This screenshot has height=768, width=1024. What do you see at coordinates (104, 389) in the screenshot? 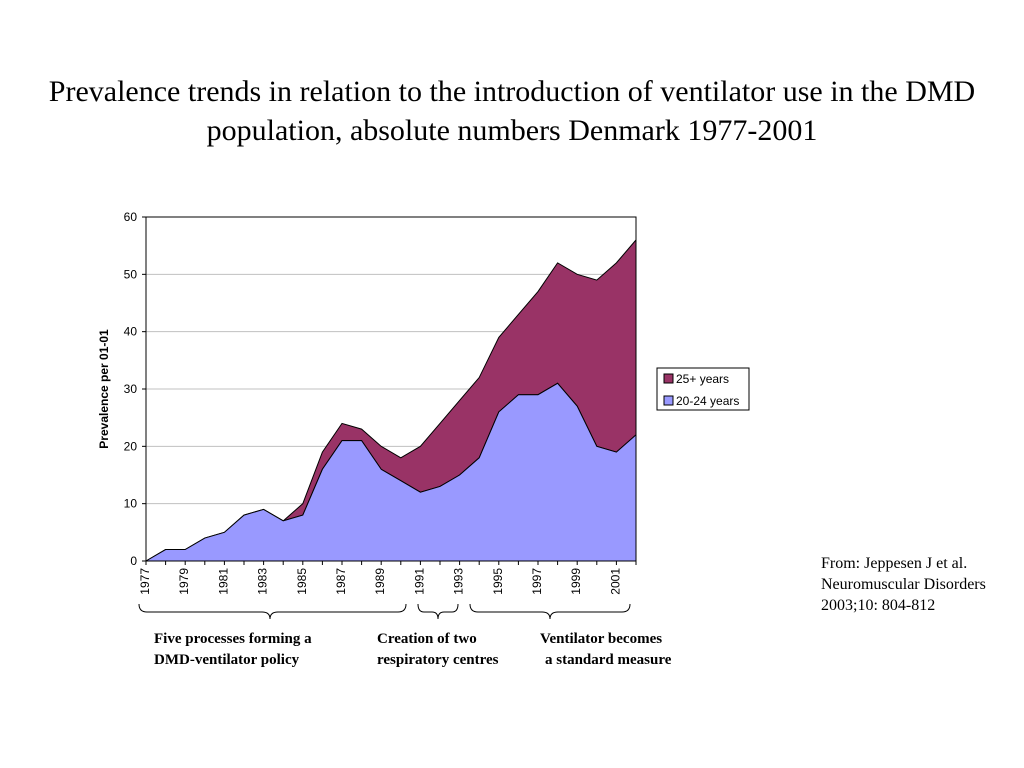
I see `y-axis-label: Prevalence per 01-01` at bounding box center [104, 389].